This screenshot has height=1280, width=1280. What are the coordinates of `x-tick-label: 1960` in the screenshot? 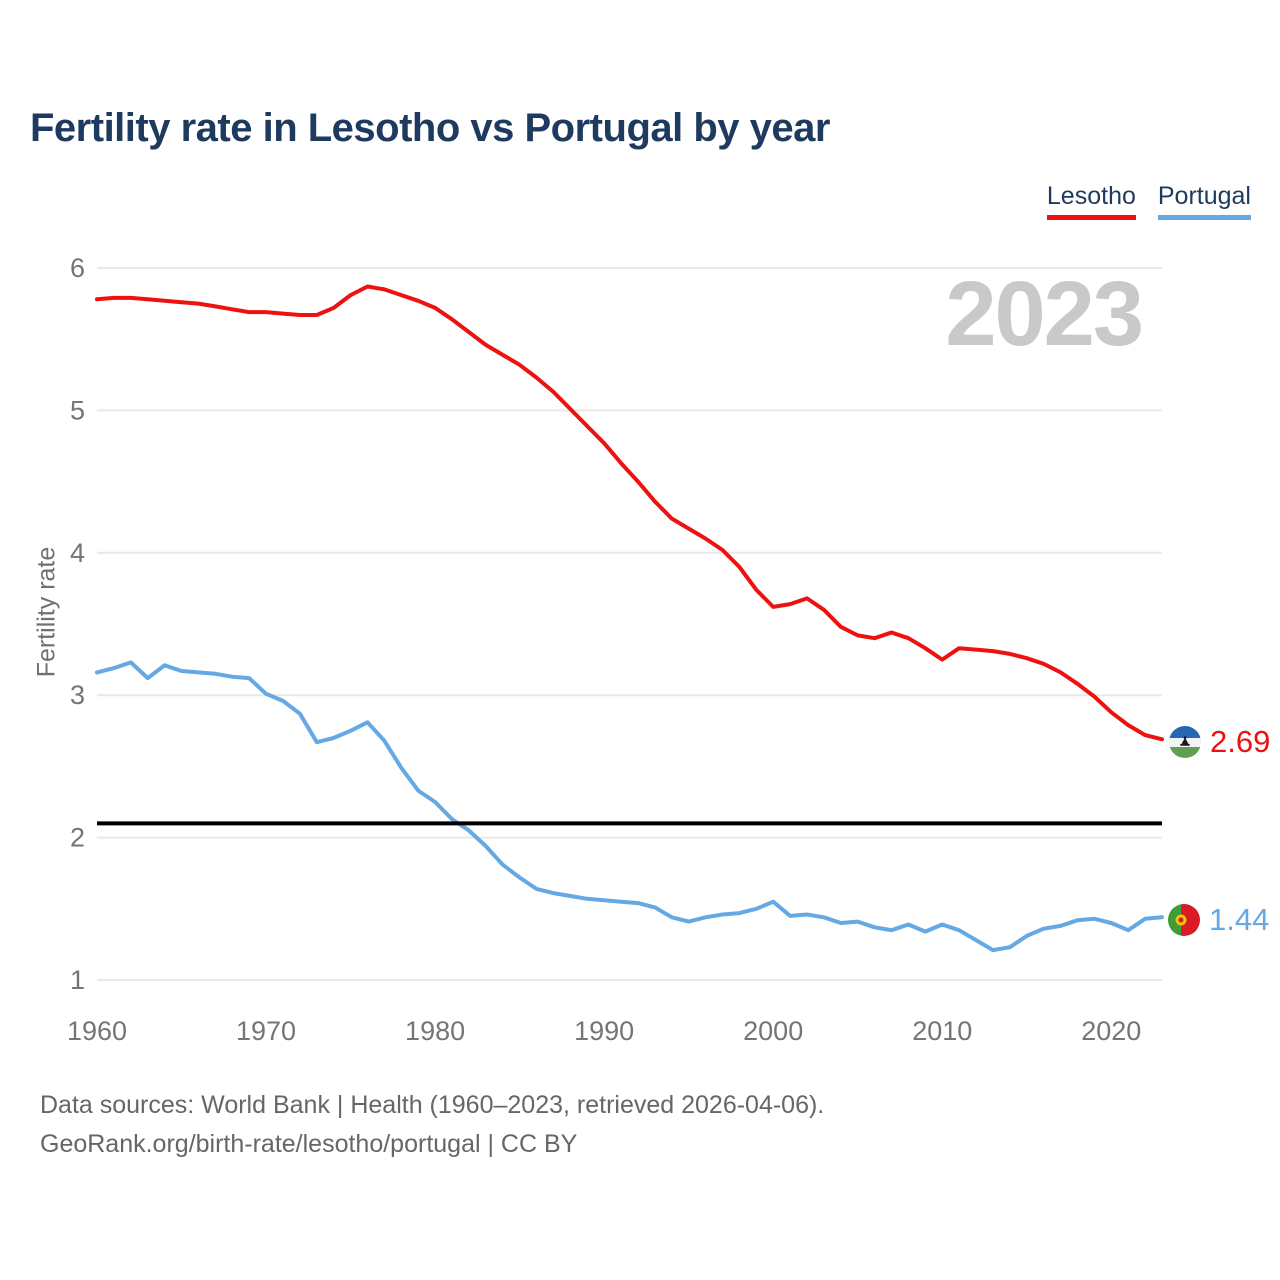 It's located at (97, 1031).